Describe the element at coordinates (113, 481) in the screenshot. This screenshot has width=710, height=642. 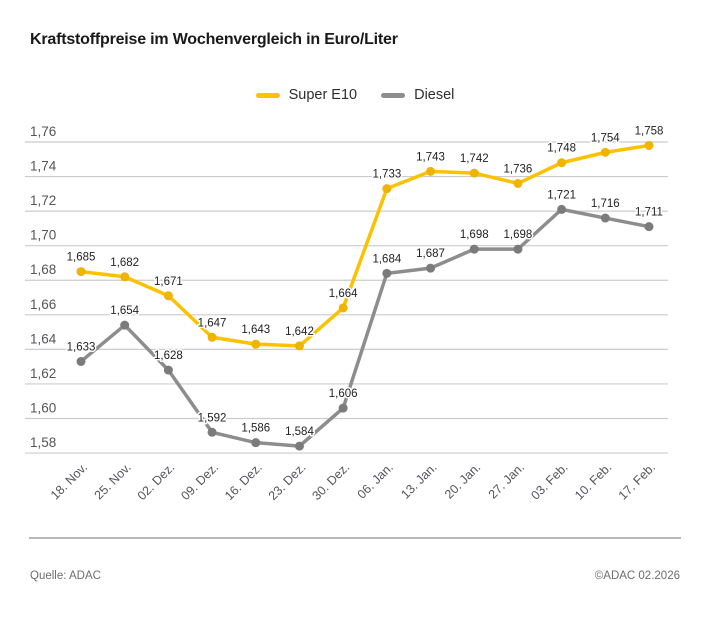
I see `x-tick-label: 25. Nov.` at that location.